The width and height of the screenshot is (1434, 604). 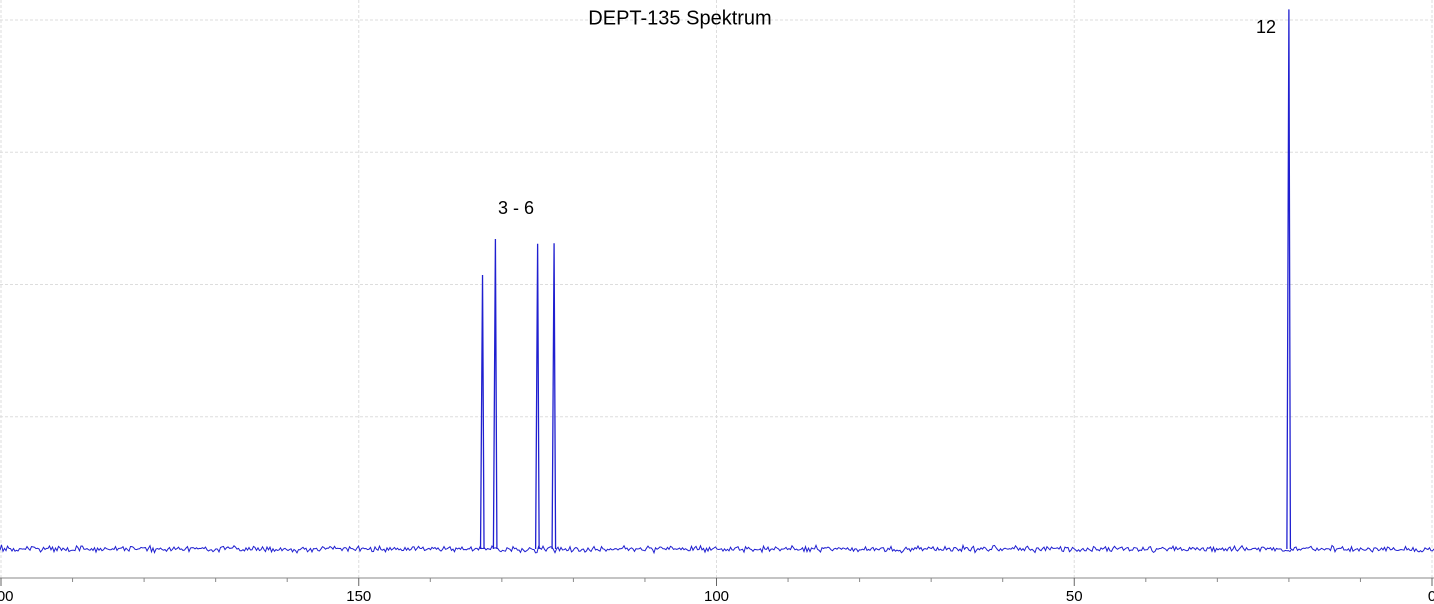 I want to click on chart-title: DEPT-135 Spektrum, so click(x=679, y=18).